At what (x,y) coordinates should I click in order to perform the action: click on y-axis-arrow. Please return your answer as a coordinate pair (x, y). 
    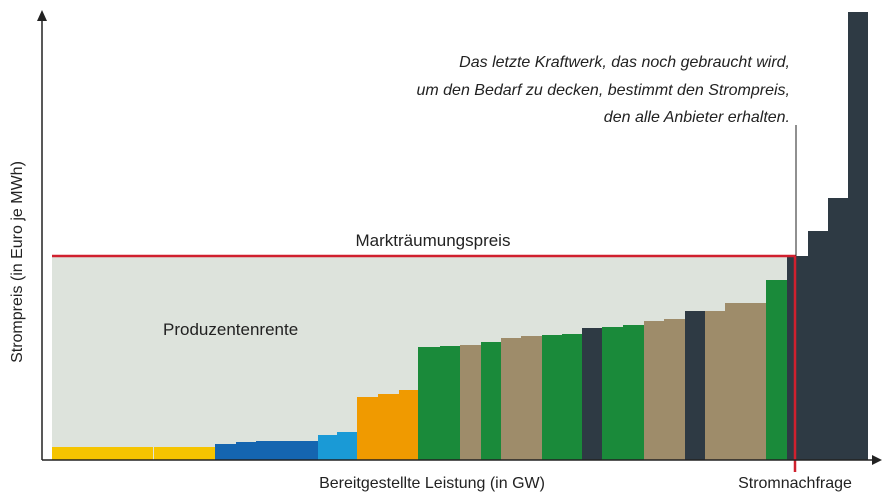
    Looking at the image, I should click on (42, 15).